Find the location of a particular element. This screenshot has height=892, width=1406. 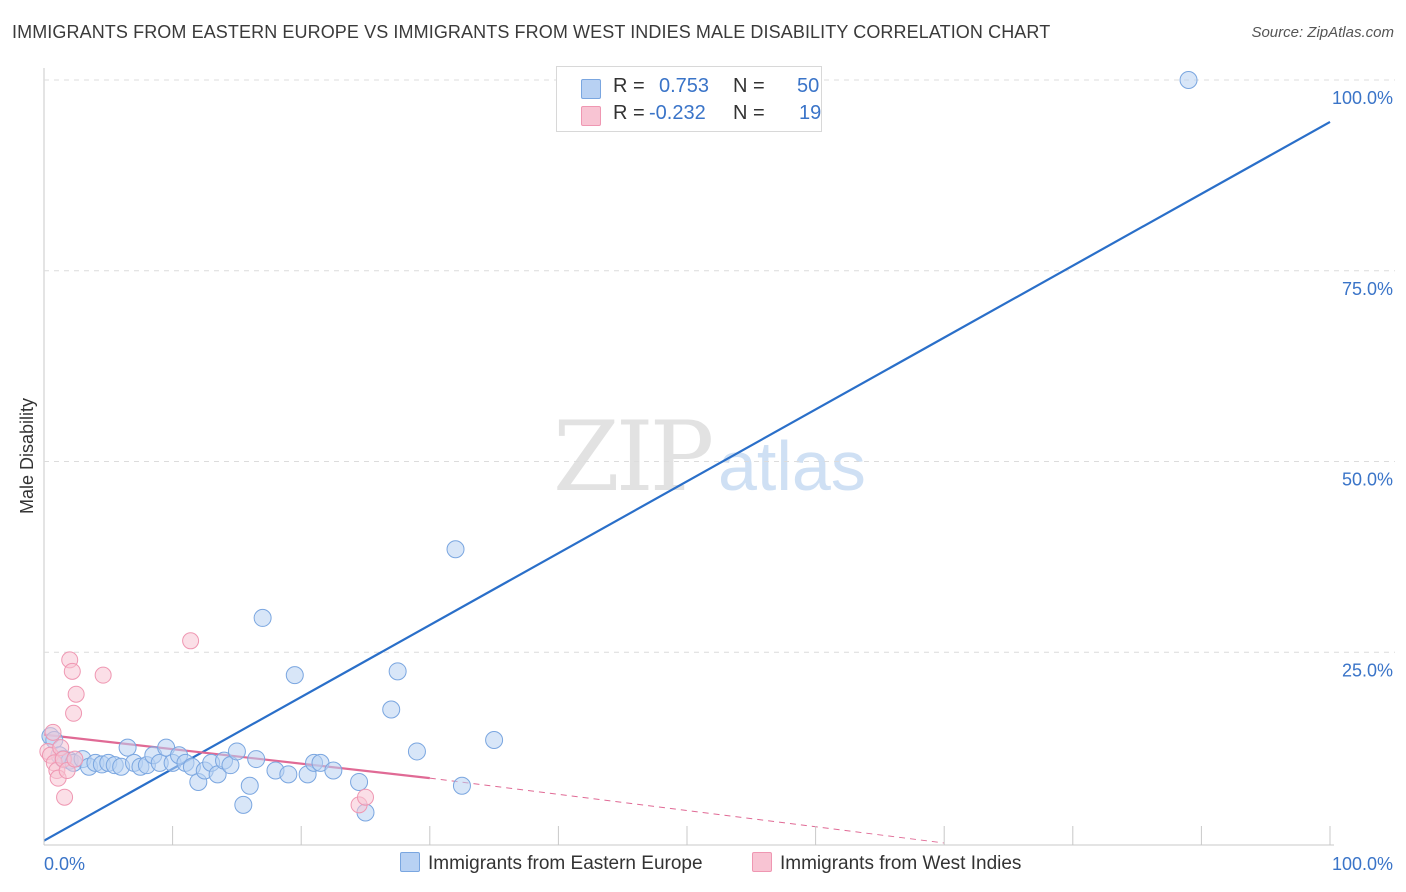

legend-swatch-blue is located at coordinates (591, 89).